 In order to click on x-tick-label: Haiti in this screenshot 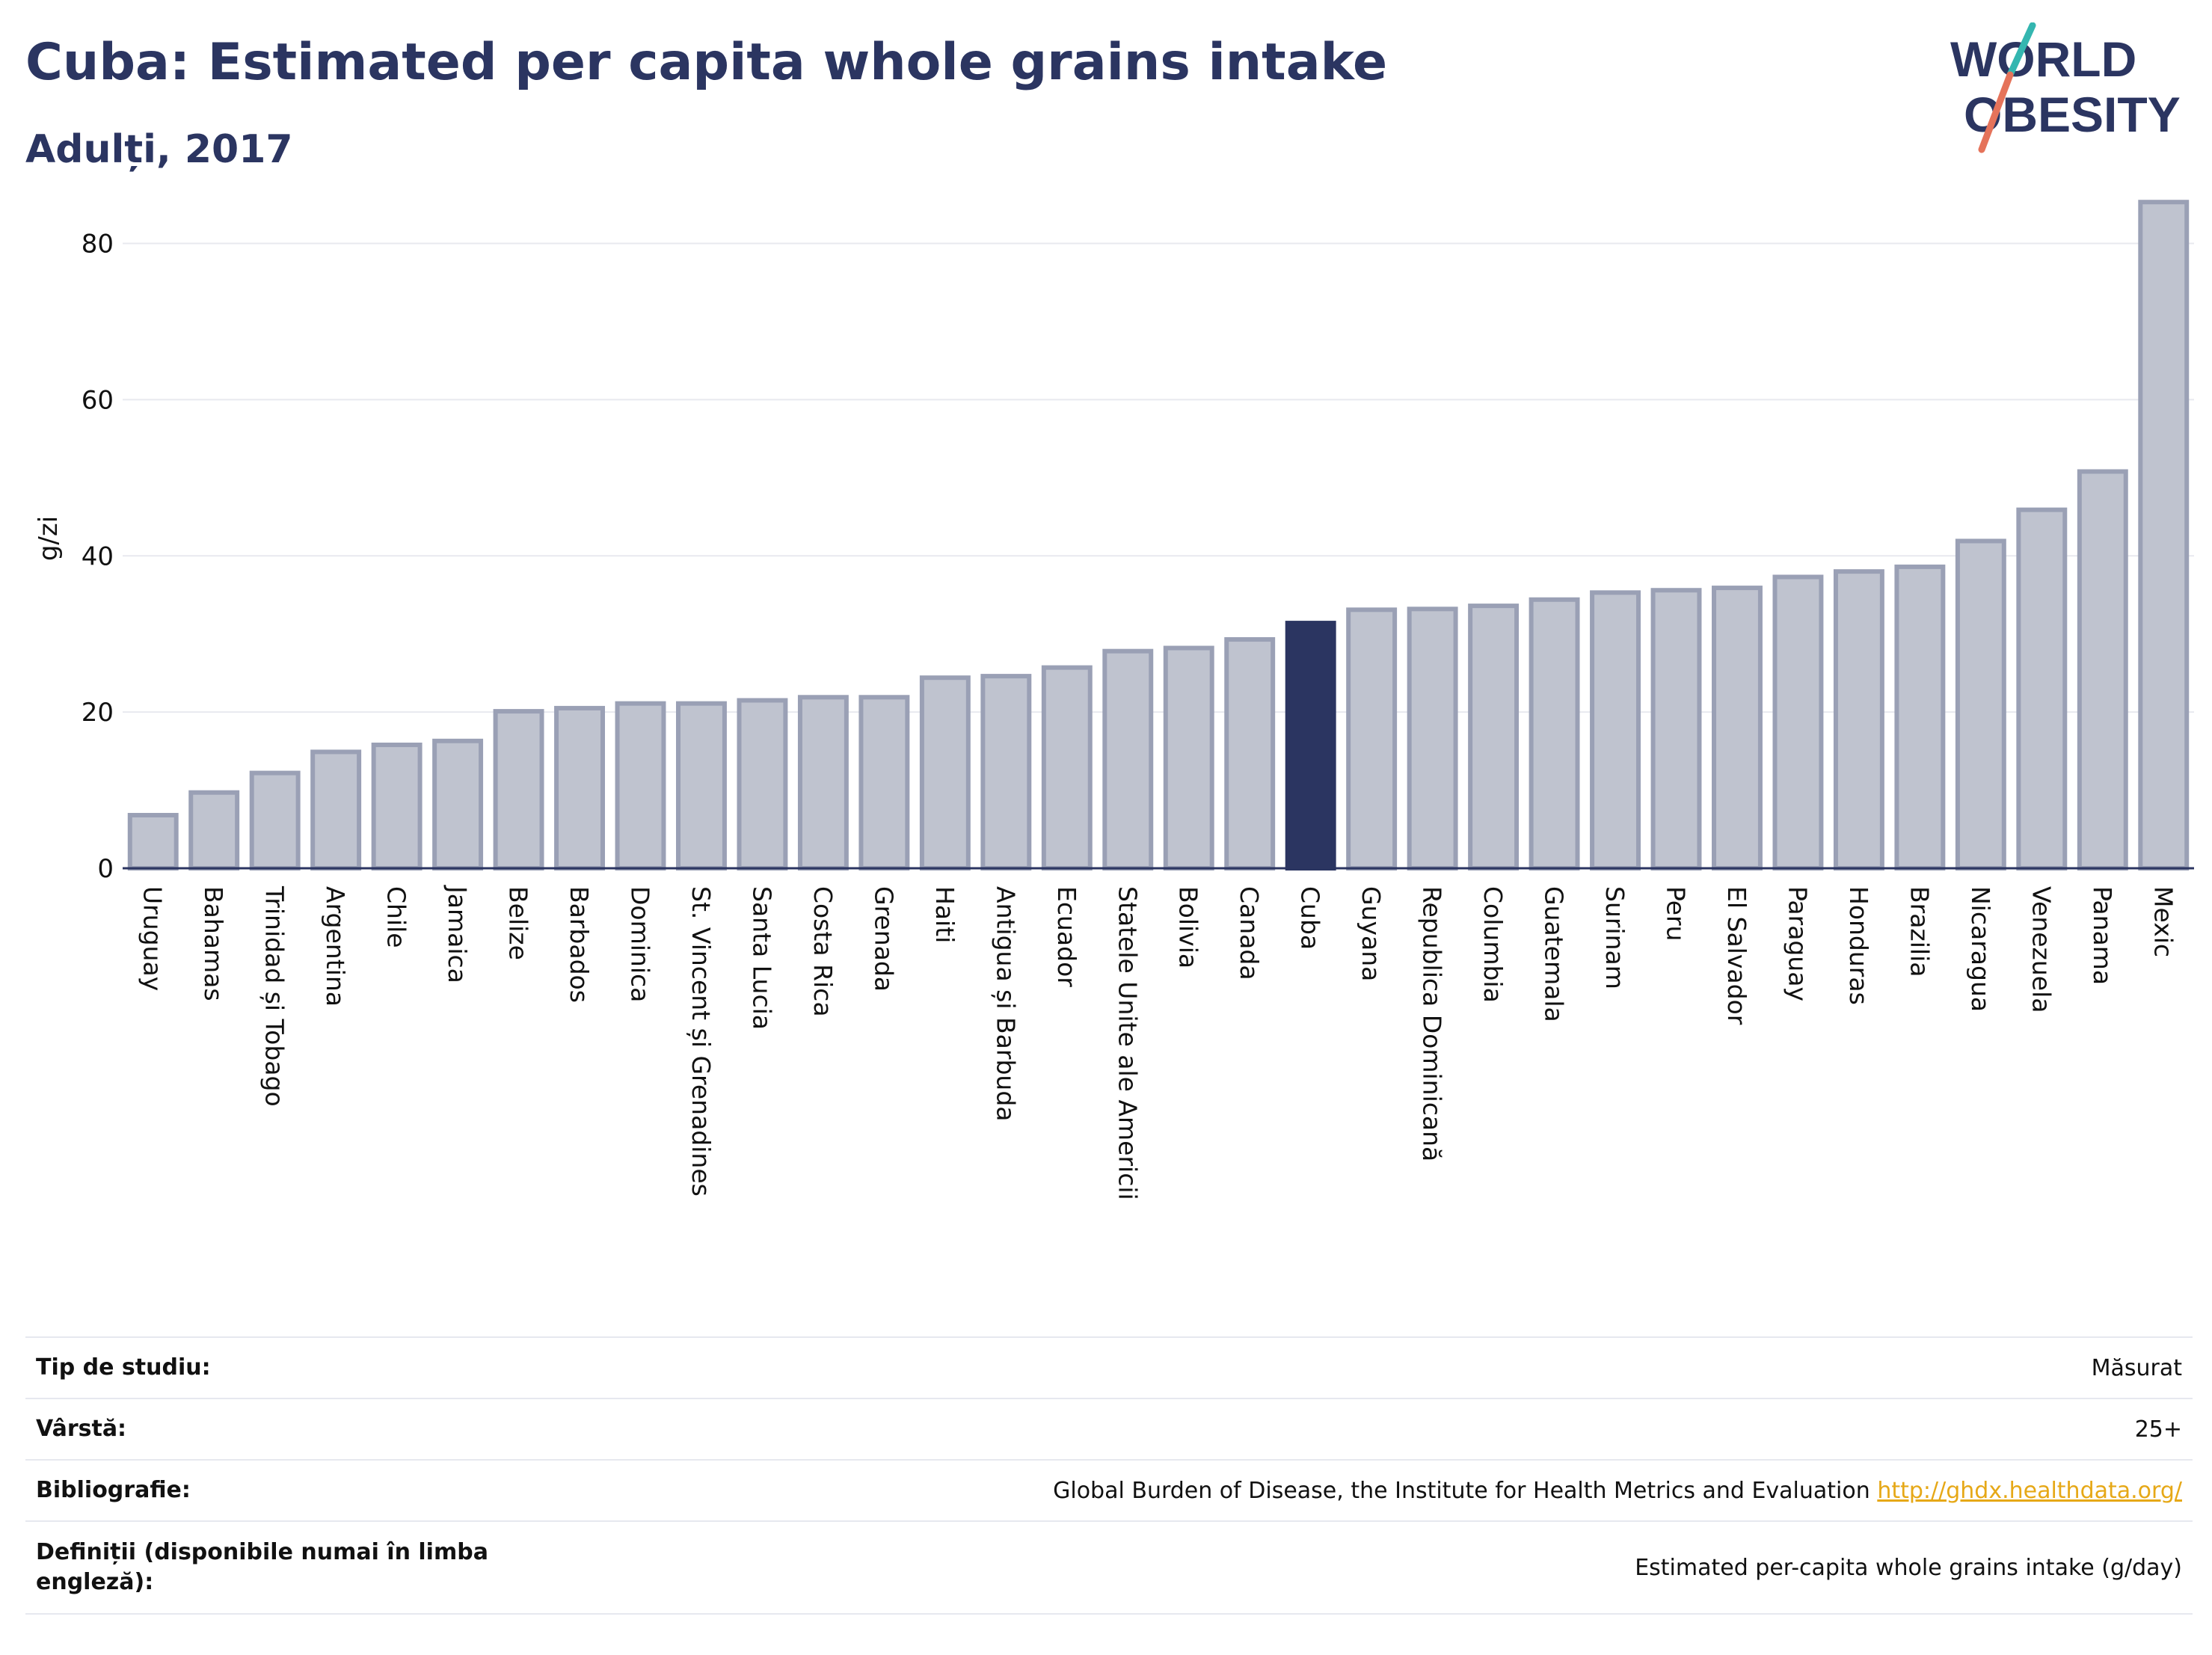, I will do `click(944, 914)`.